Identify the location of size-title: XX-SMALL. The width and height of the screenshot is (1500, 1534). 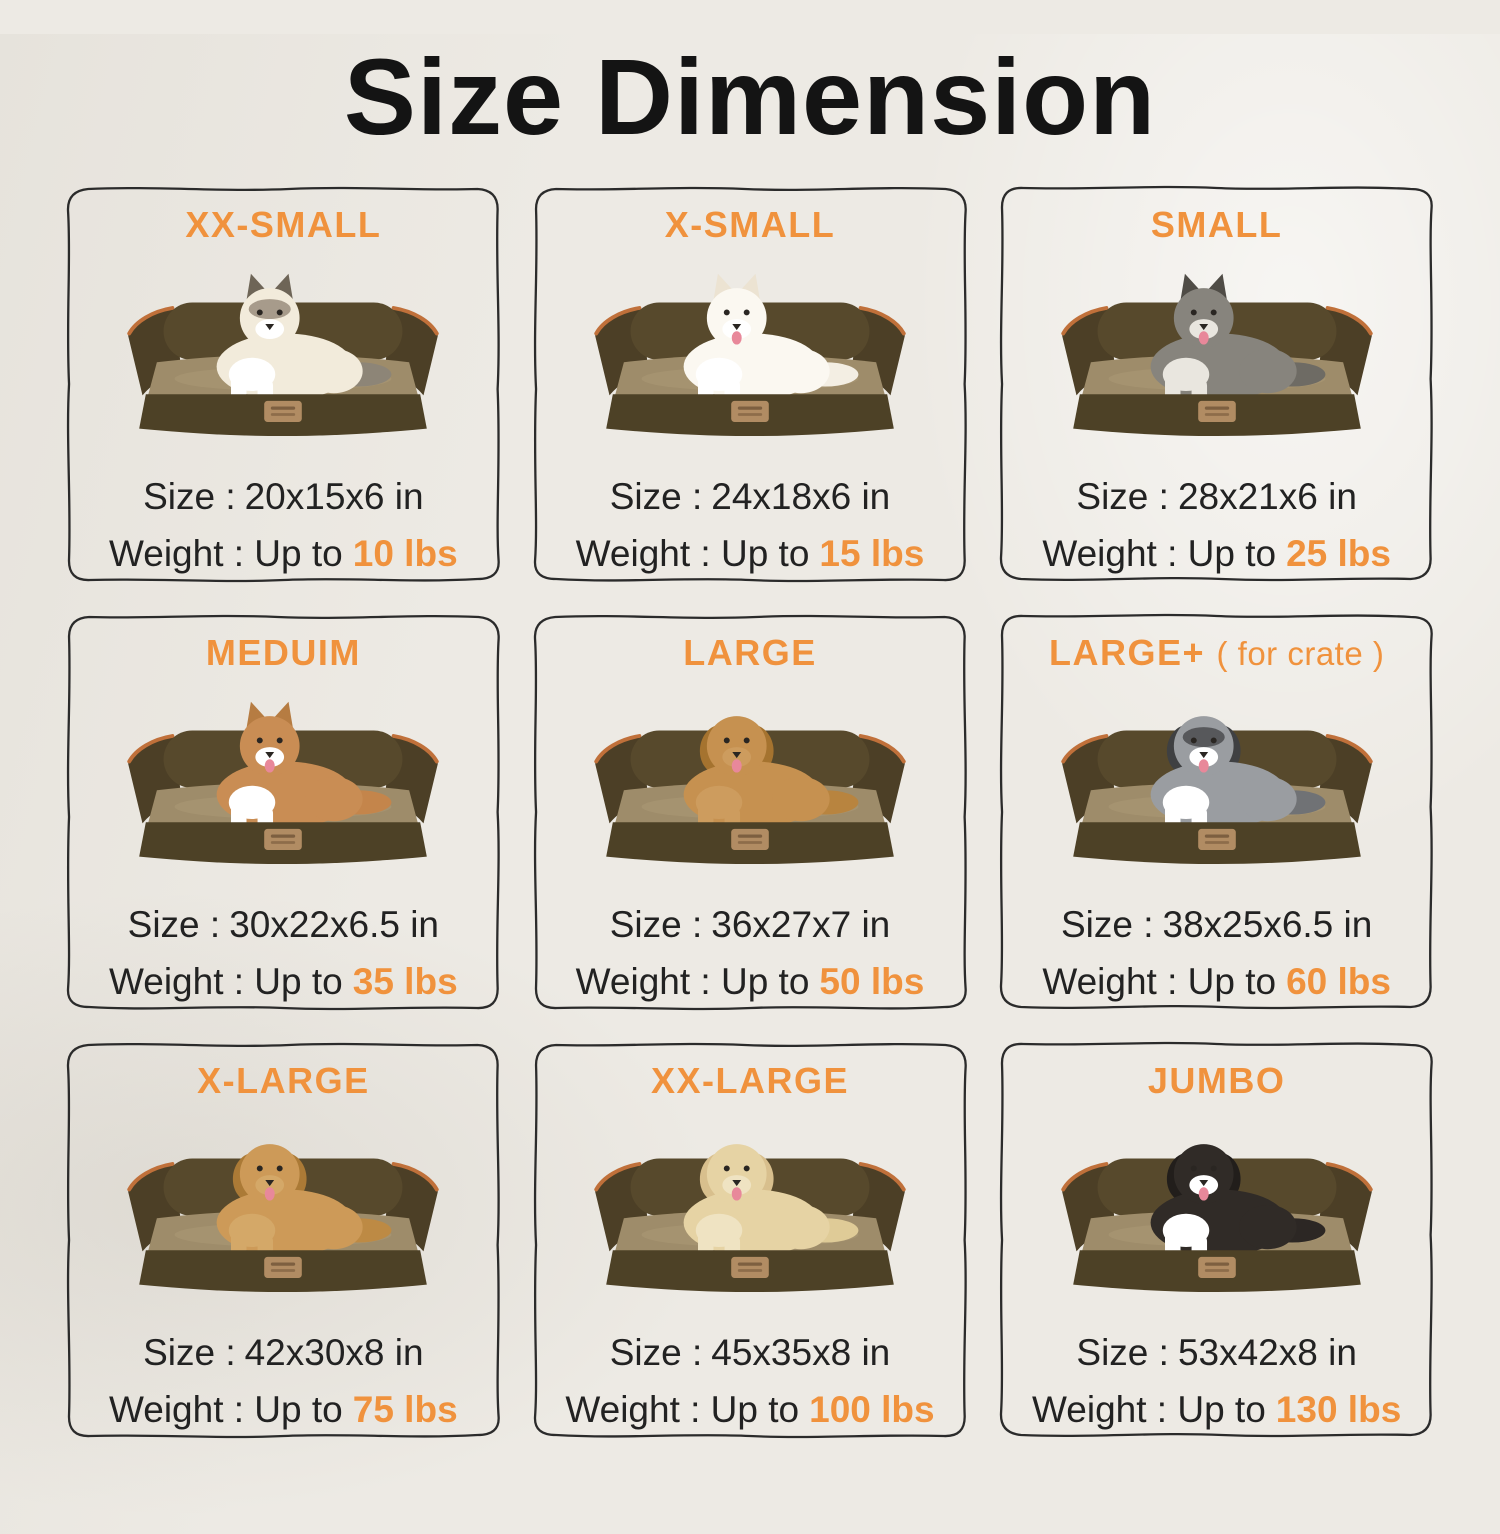
(283, 225).